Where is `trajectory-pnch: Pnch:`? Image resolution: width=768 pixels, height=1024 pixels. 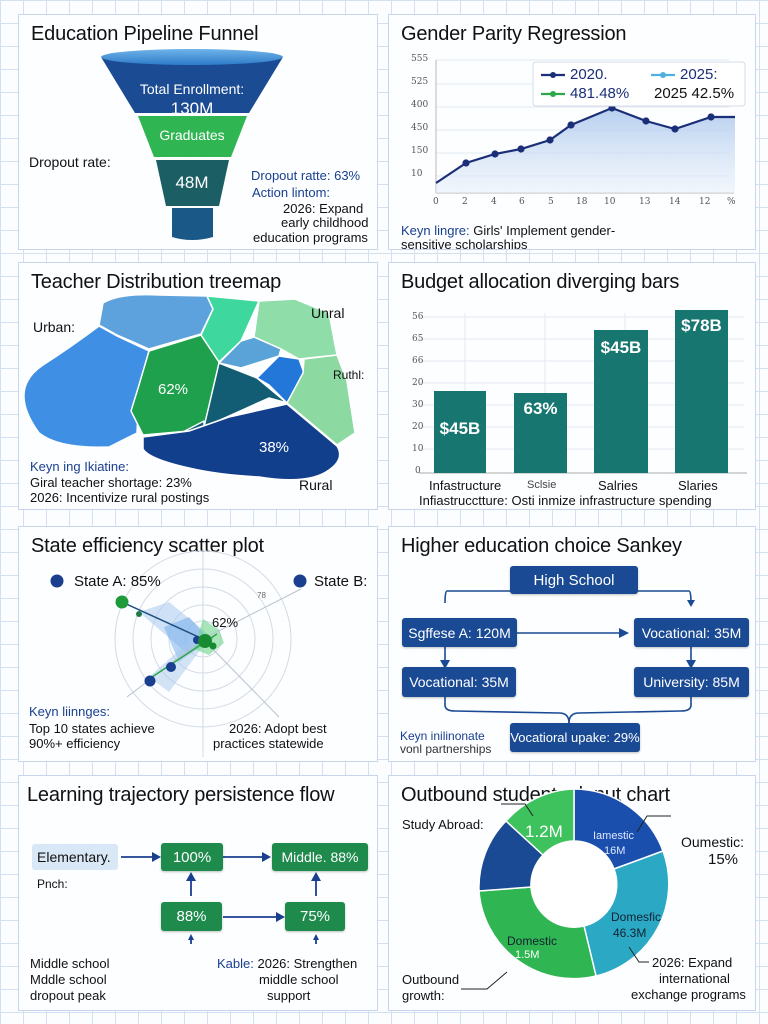
trajectory-pnch: Pnch: is located at coordinates (52, 884).